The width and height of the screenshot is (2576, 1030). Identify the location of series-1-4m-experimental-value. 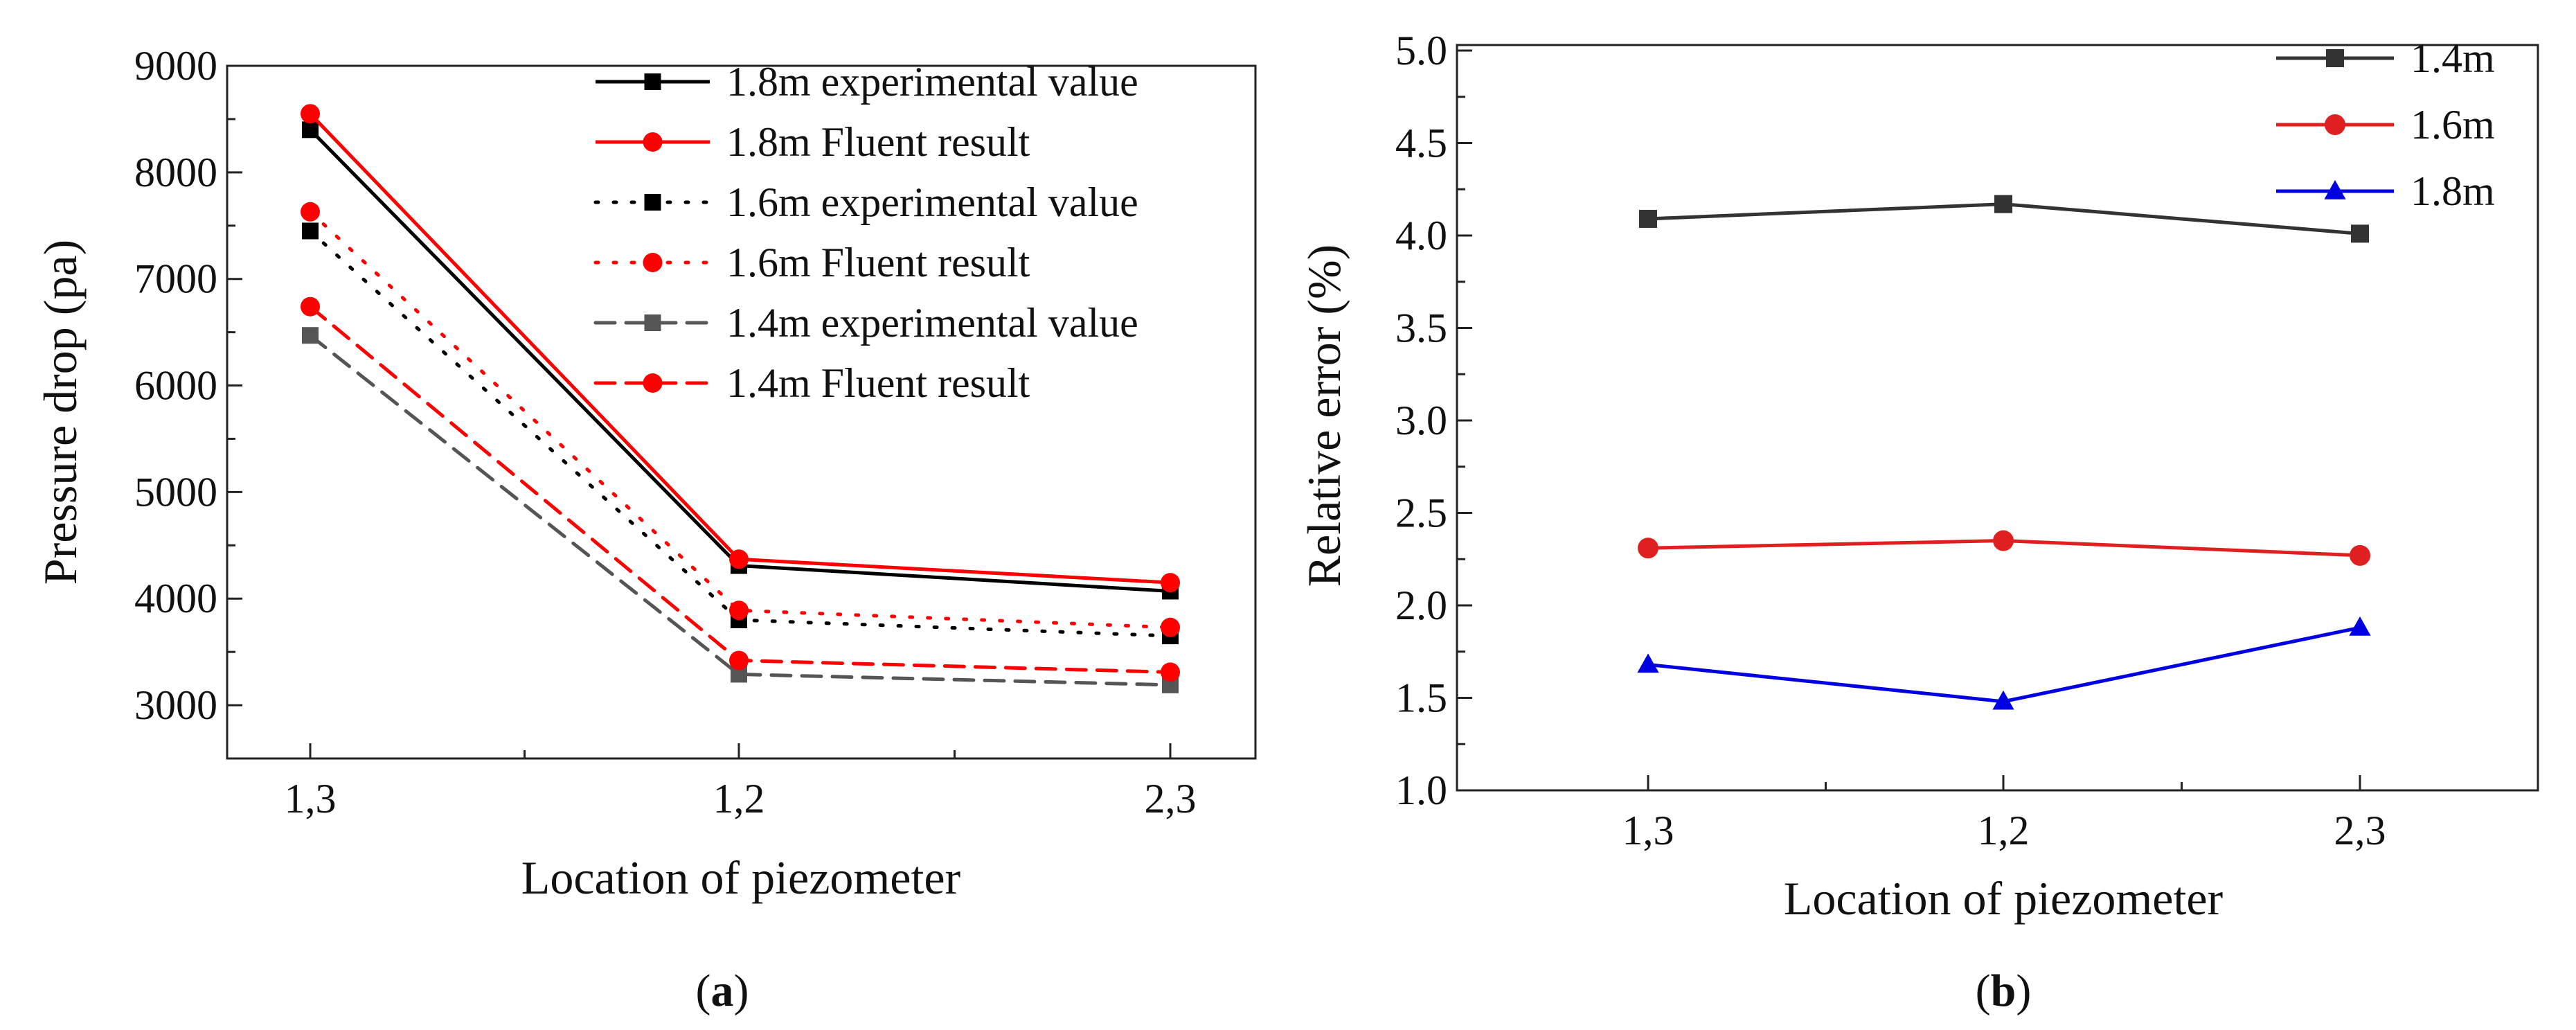
(740, 510).